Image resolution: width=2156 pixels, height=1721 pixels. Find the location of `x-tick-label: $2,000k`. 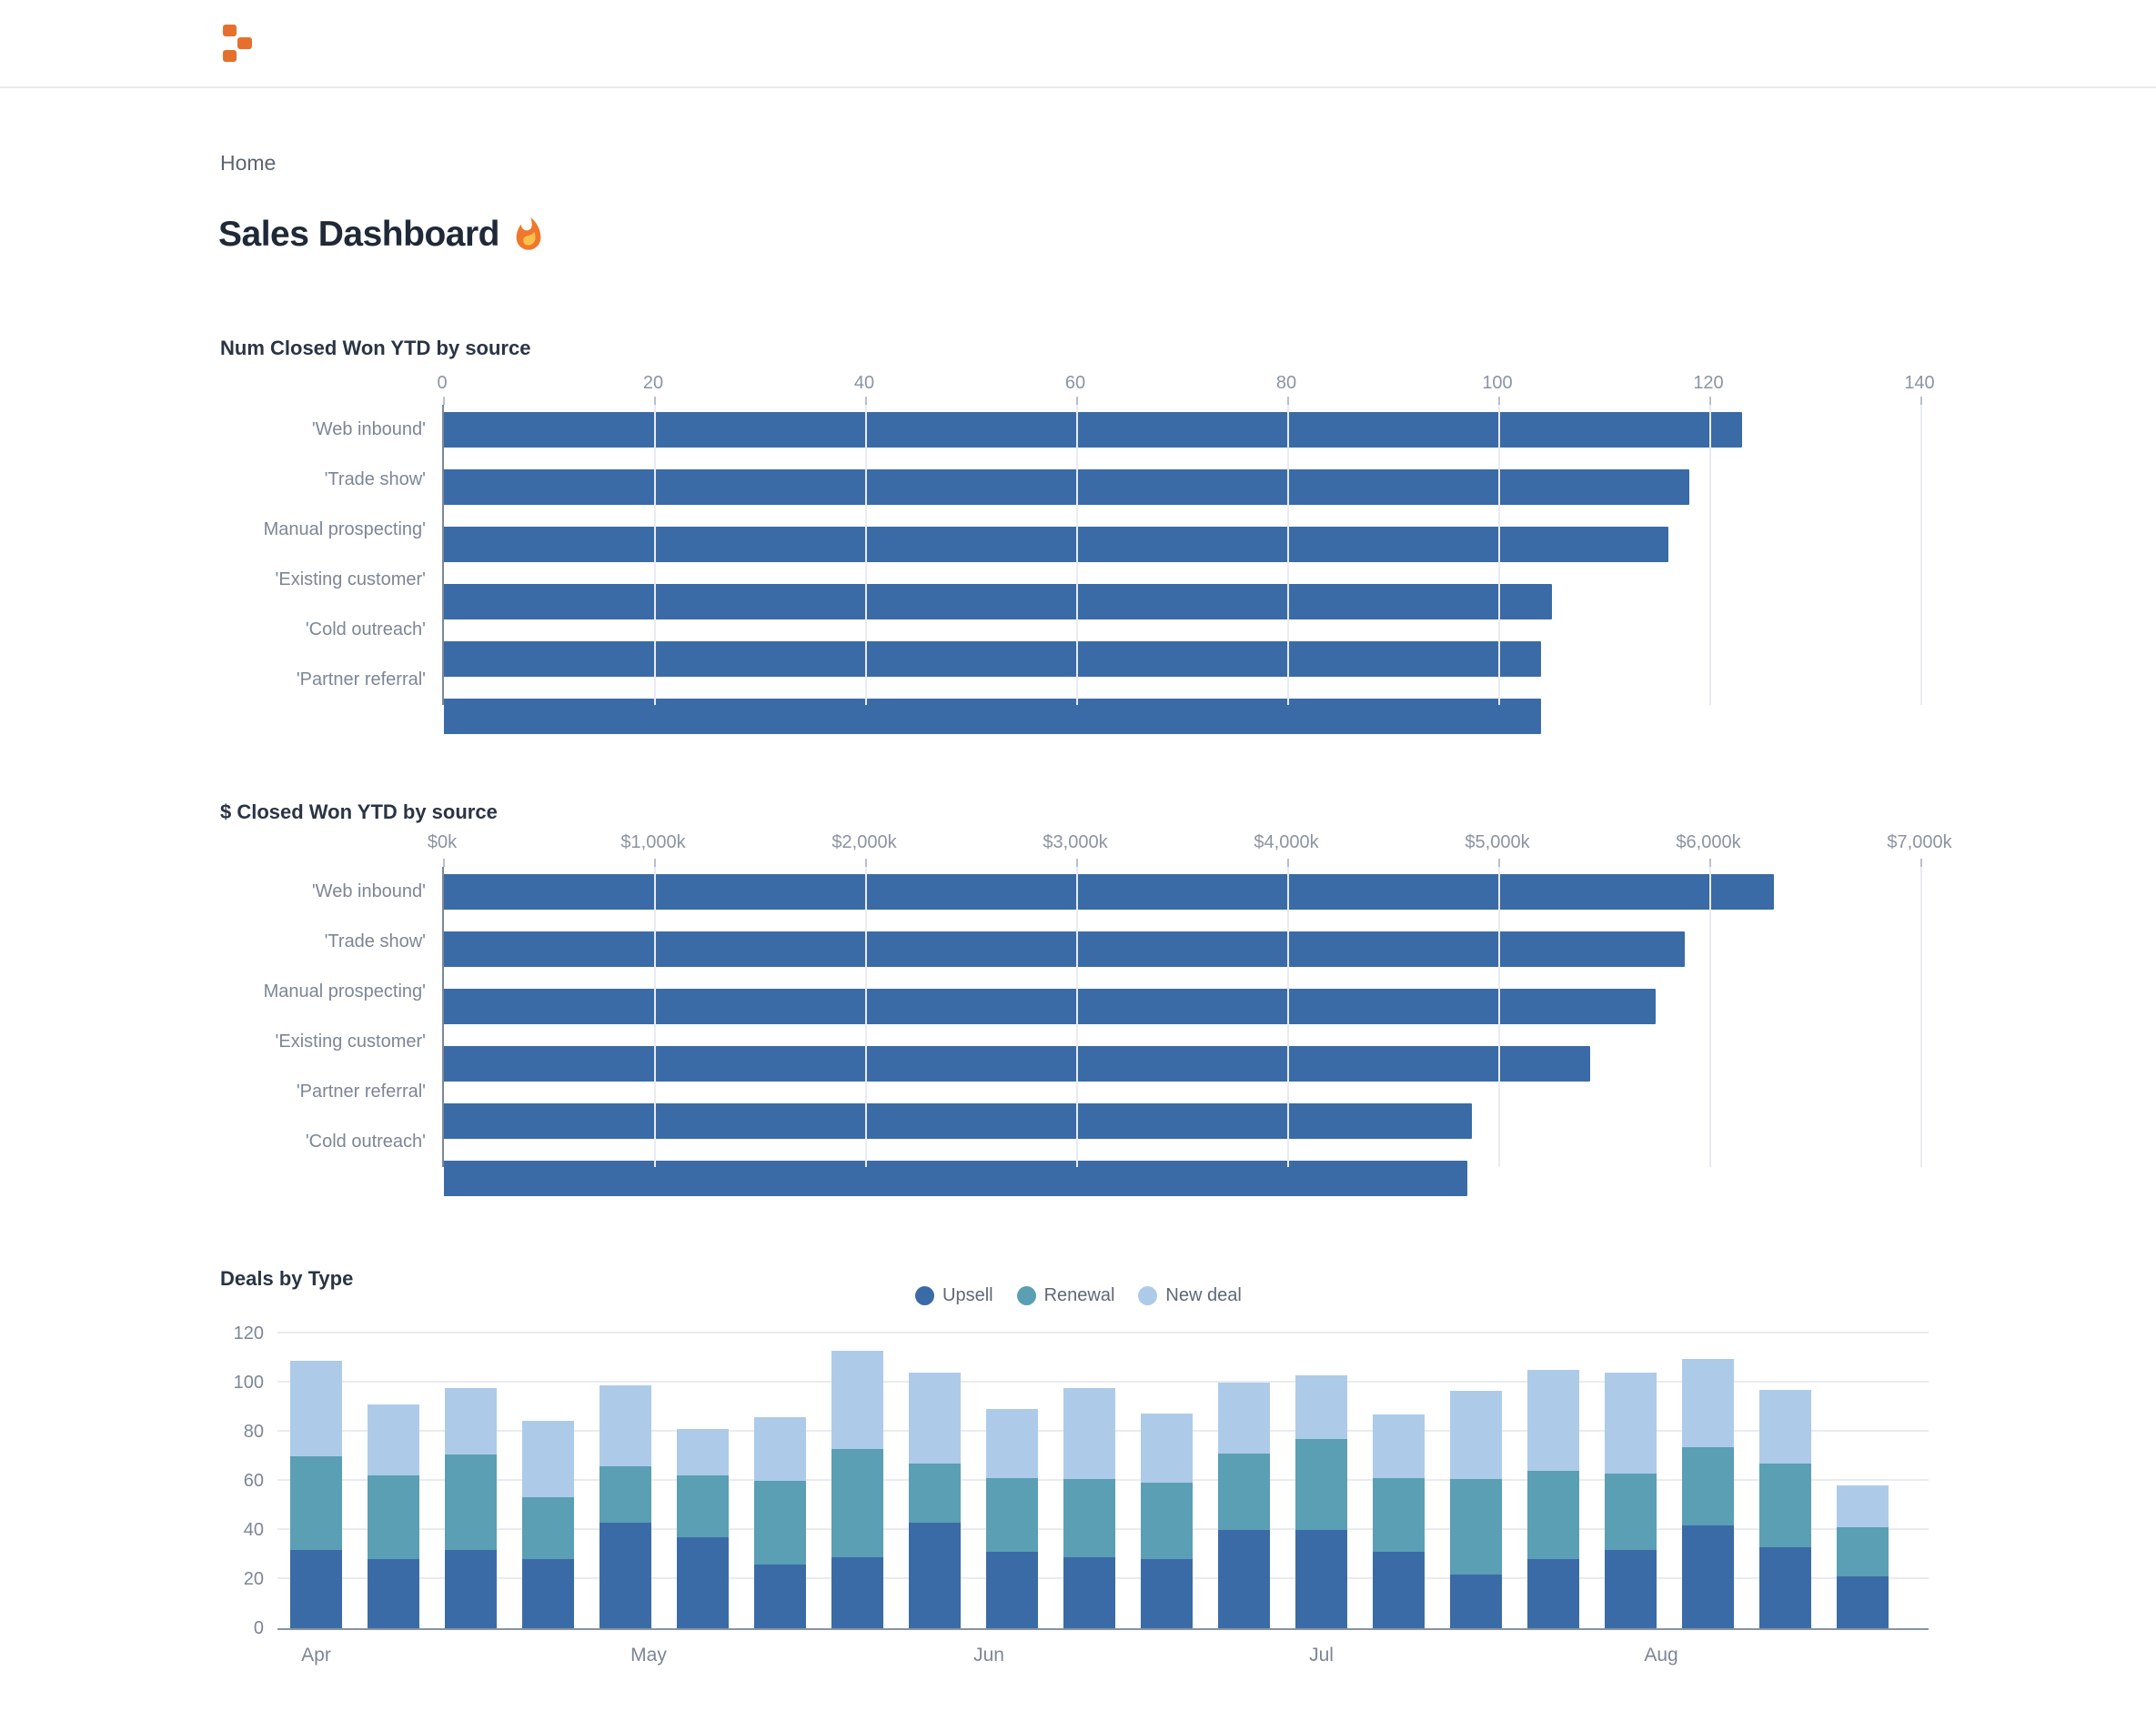

x-tick-label: $2,000k is located at coordinates (864, 842).